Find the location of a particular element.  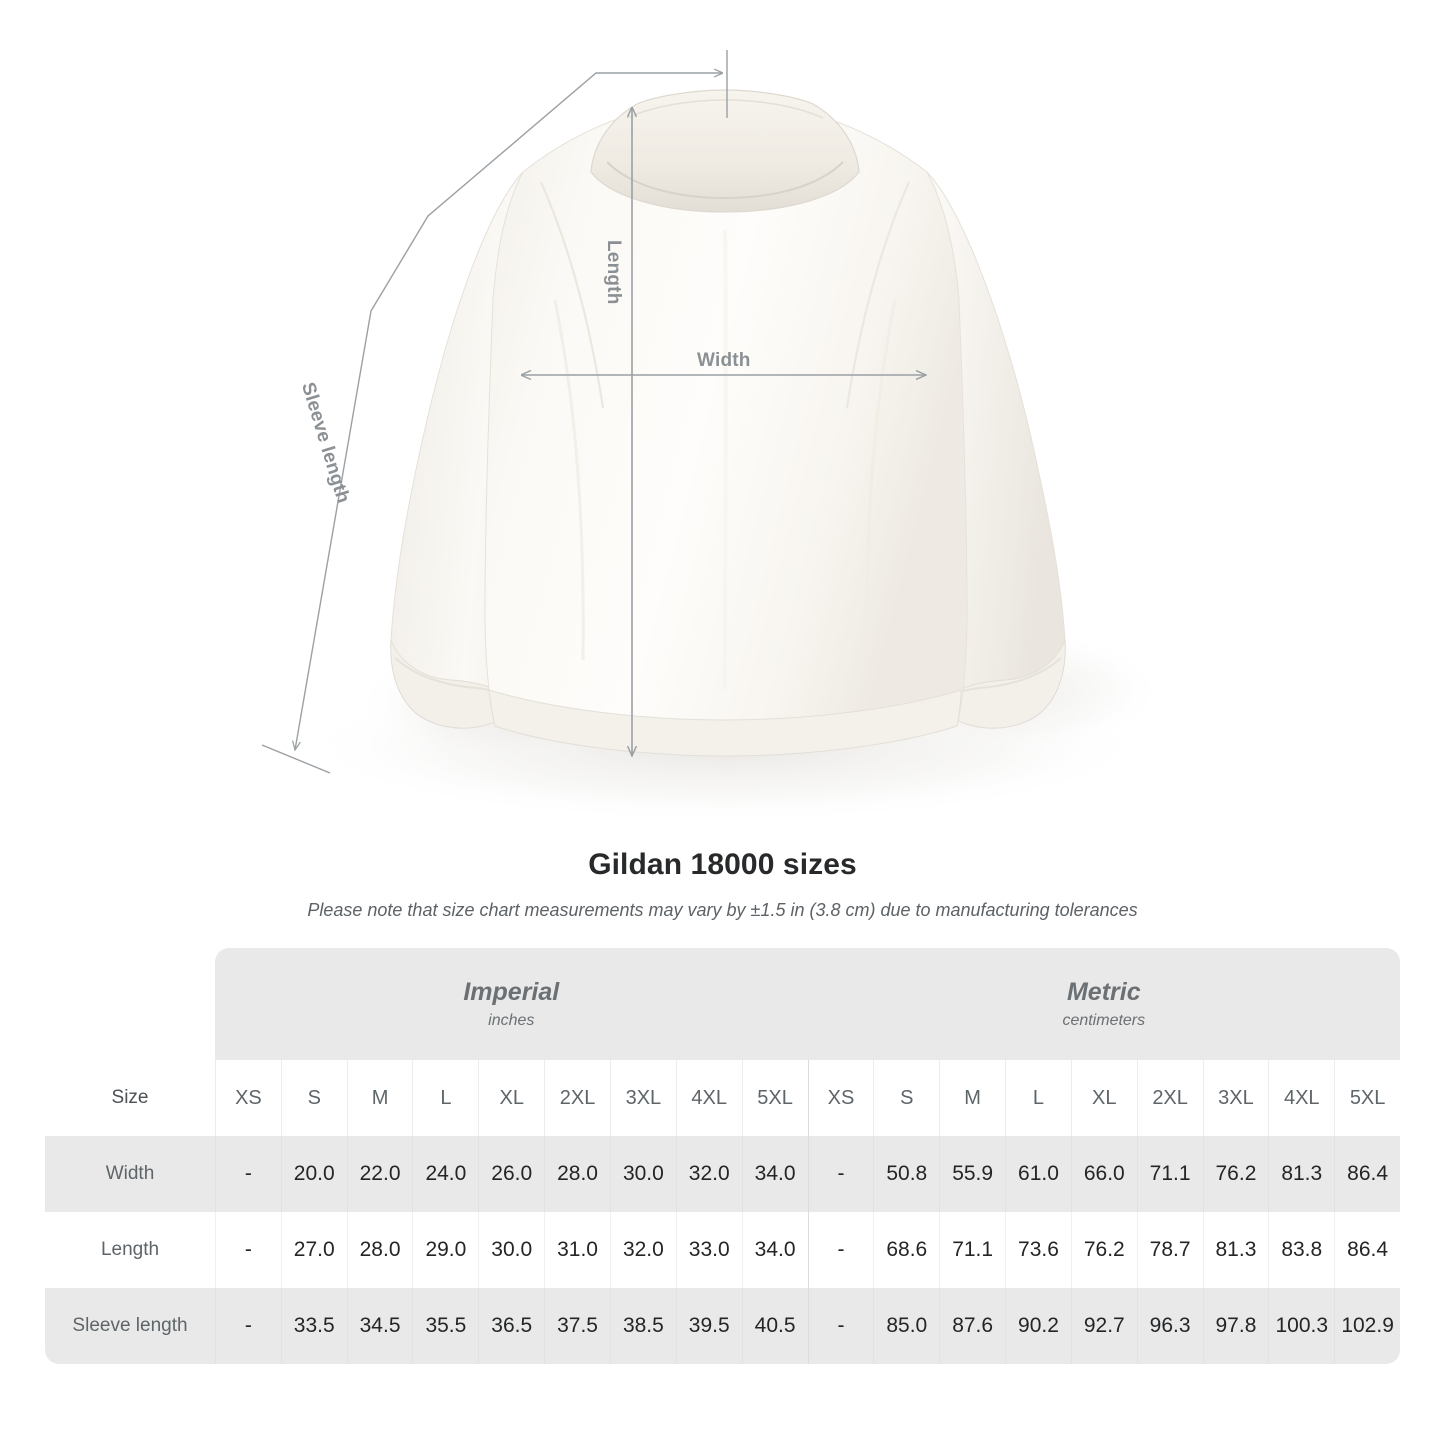

cell-width-imperial-3xl: 30.0 is located at coordinates (642, 1174).